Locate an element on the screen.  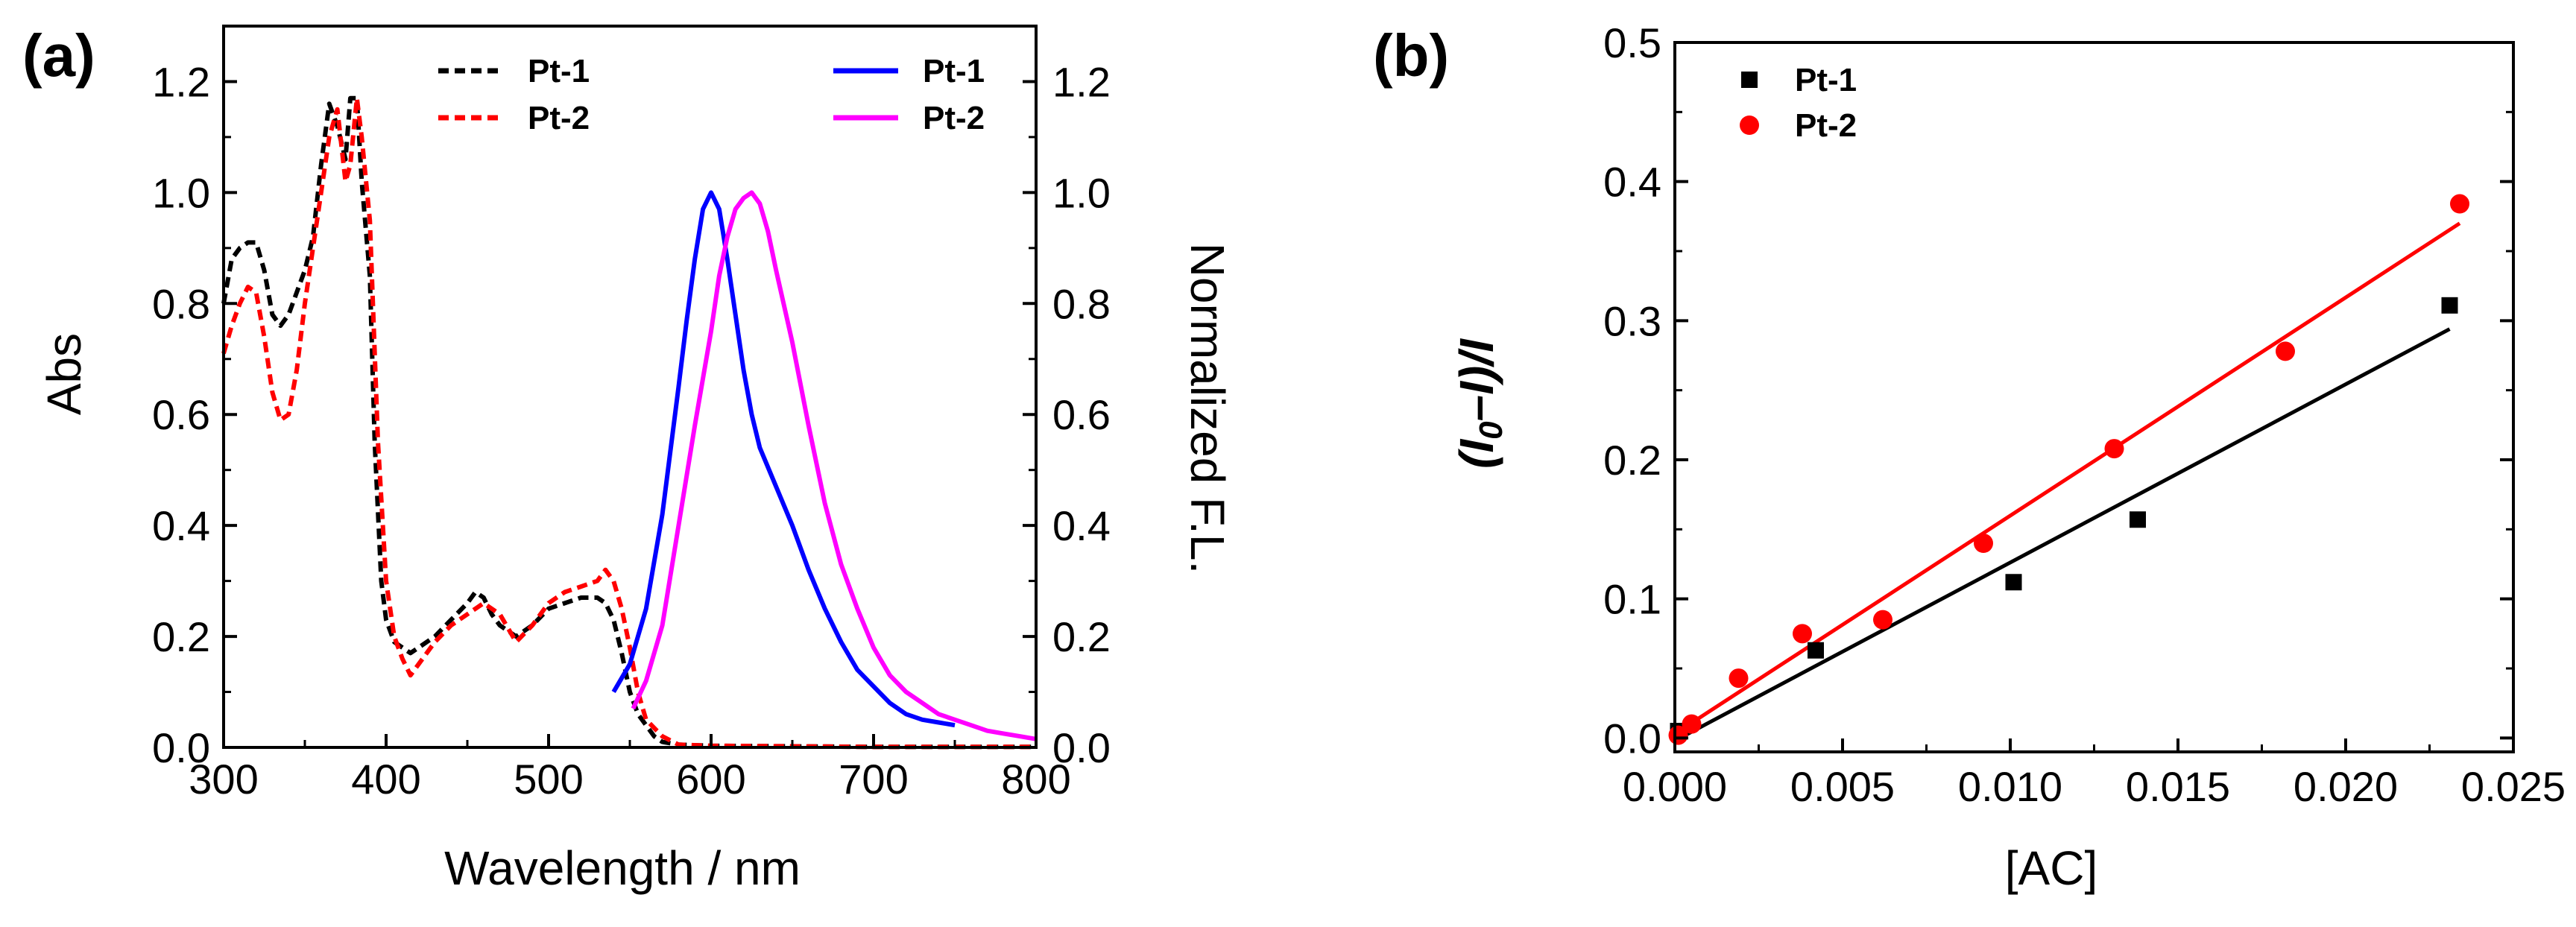
panel-b-label: (b) is located at coordinates (1411, 55).